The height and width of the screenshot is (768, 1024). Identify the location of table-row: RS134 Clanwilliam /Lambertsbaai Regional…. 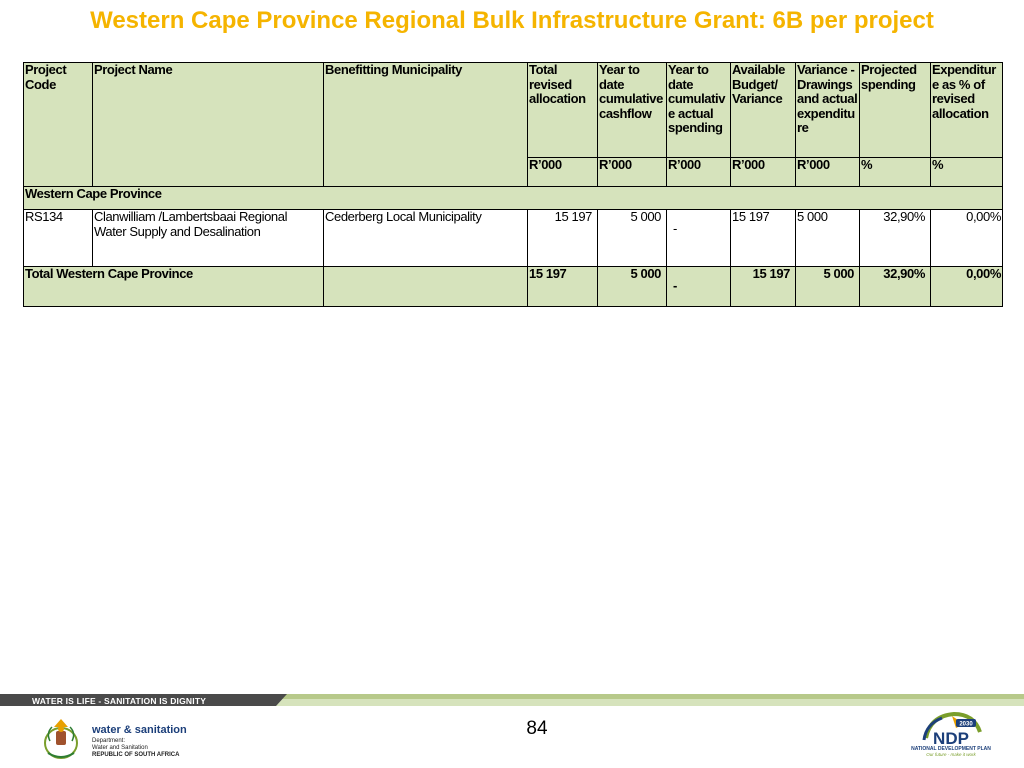
(513, 238).